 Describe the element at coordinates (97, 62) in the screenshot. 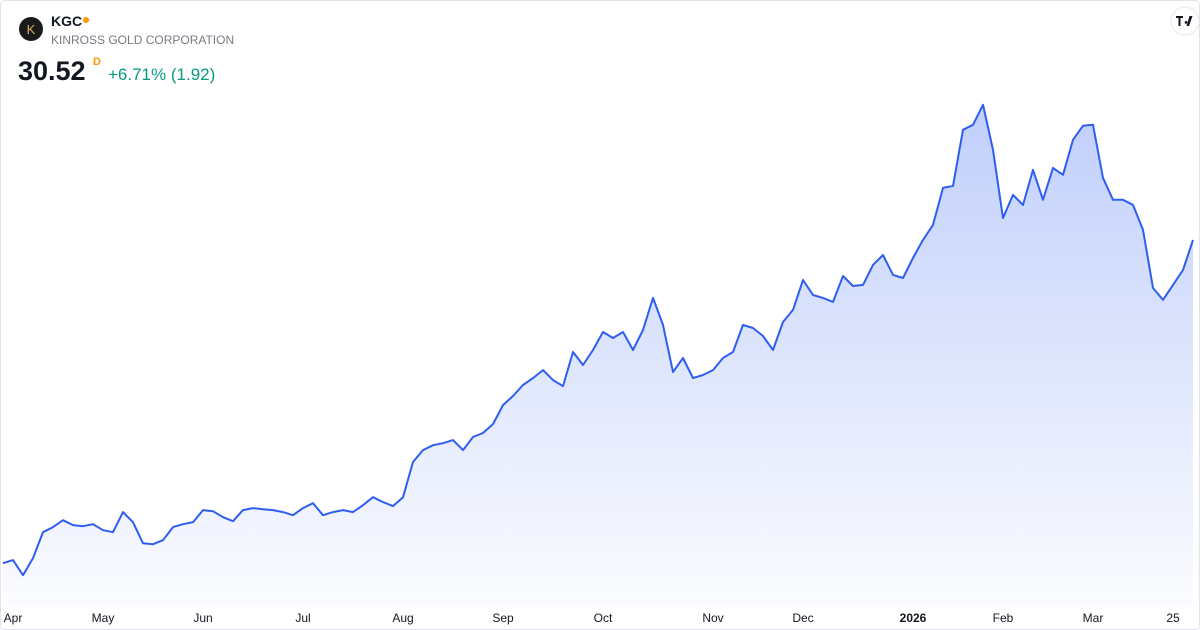

I see `interval: D` at that location.